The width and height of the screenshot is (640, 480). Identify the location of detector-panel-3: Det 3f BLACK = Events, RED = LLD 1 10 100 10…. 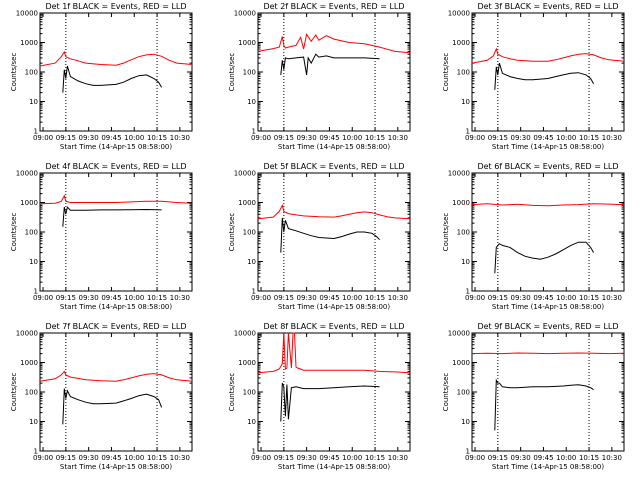
(533, 76).